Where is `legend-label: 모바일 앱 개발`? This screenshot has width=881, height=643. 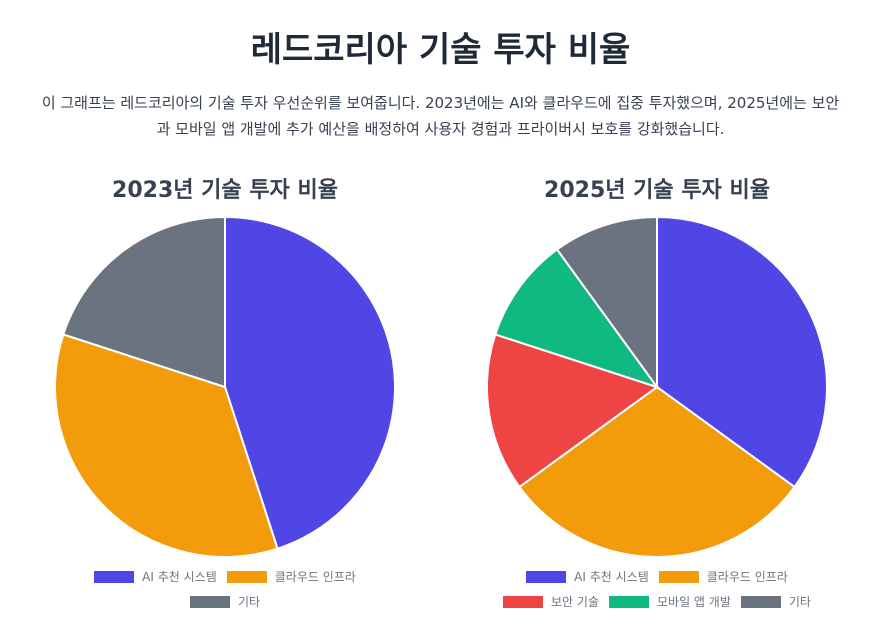 legend-label: 모바일 앱 개발 is located at coordinates (694, 602).